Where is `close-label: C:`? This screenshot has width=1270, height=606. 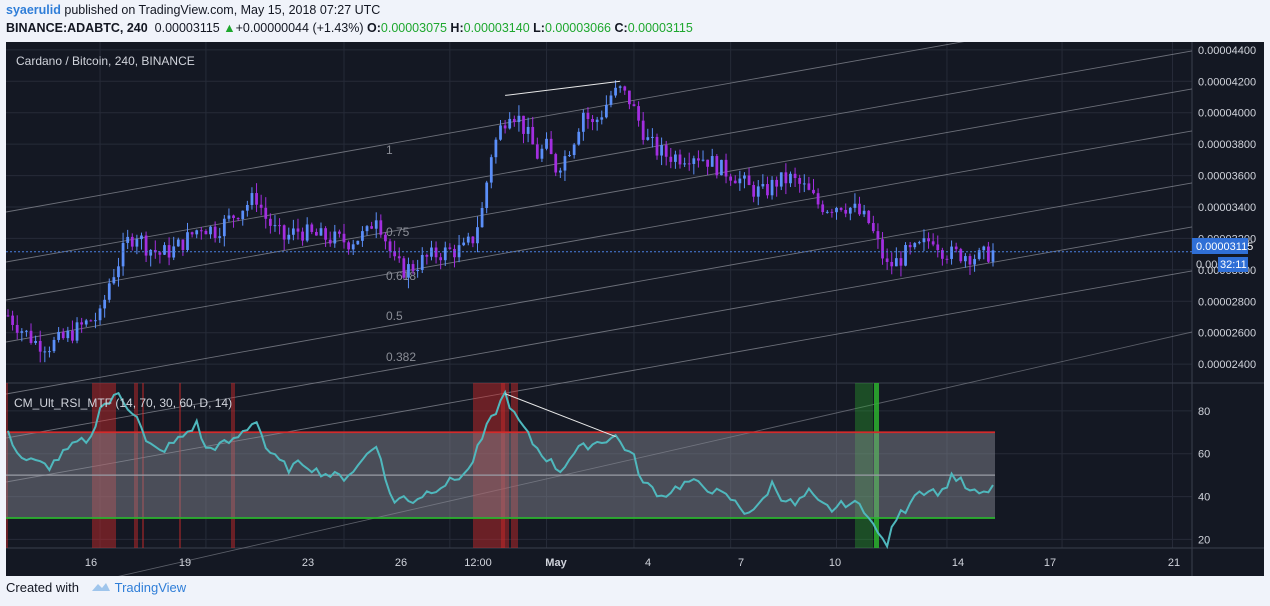 close-label: C: is located at coordinates (621, 28).